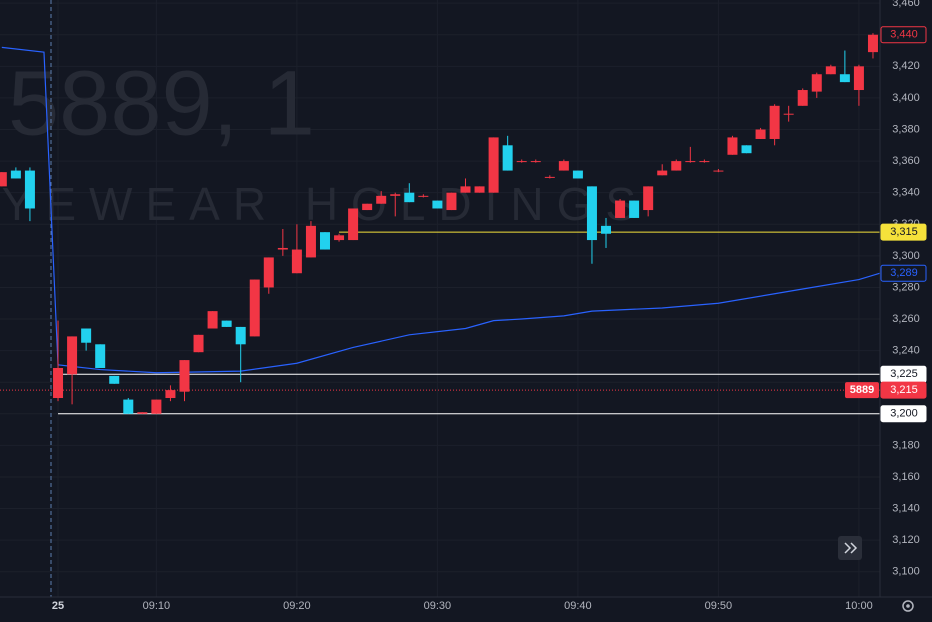 This screenshot has width=932, height=622. What do you see at coordinates (58, 606) in the screenshot?
I see `x-tick-label: 25` at bounding box center [58, 606].